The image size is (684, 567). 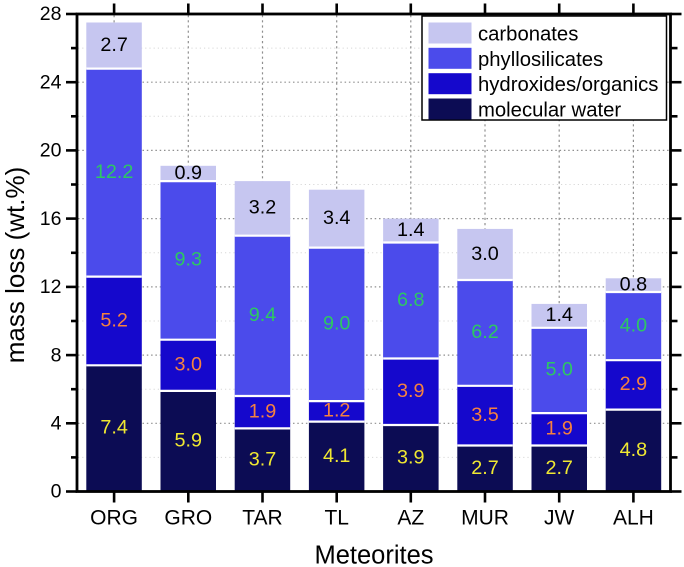 I want to click on svg-text: 6.8, so click(x=411, y=300).